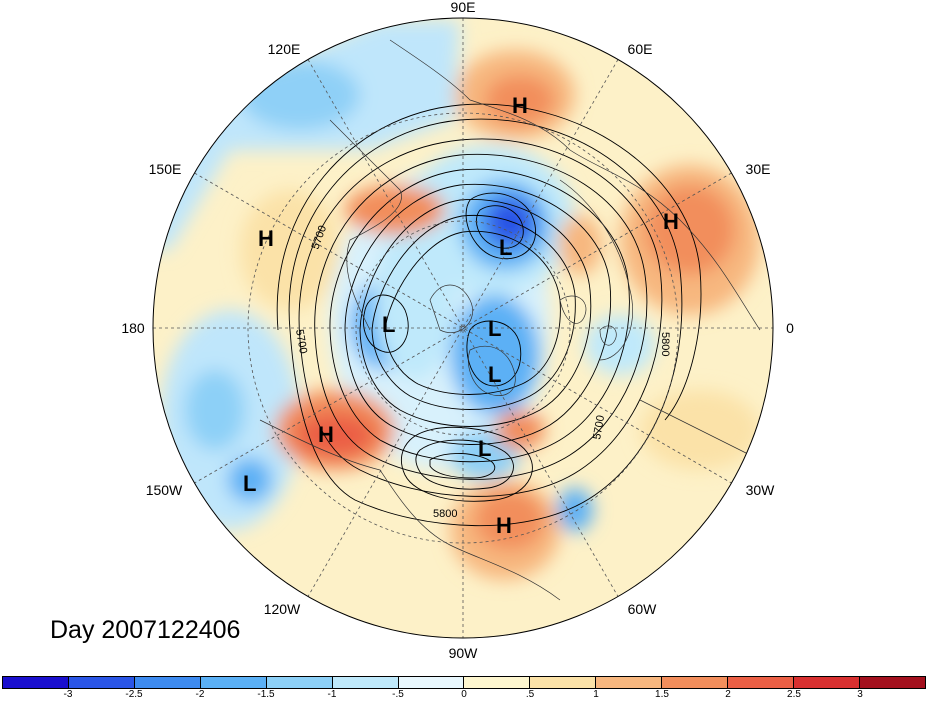 The height and width of the screenshot is (702, 928). What do you see at coordinates (860, 694) in the screenshot?
I see `colorbar-tick-label: 3` at bounding box center [860, 694].